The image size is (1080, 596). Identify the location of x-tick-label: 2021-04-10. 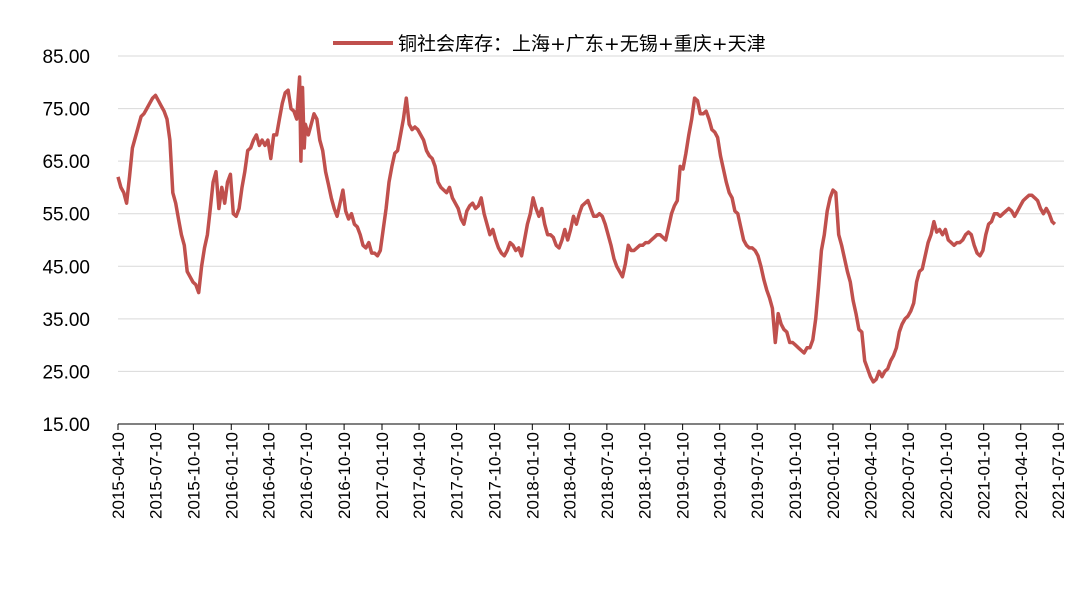
(1021, 475).